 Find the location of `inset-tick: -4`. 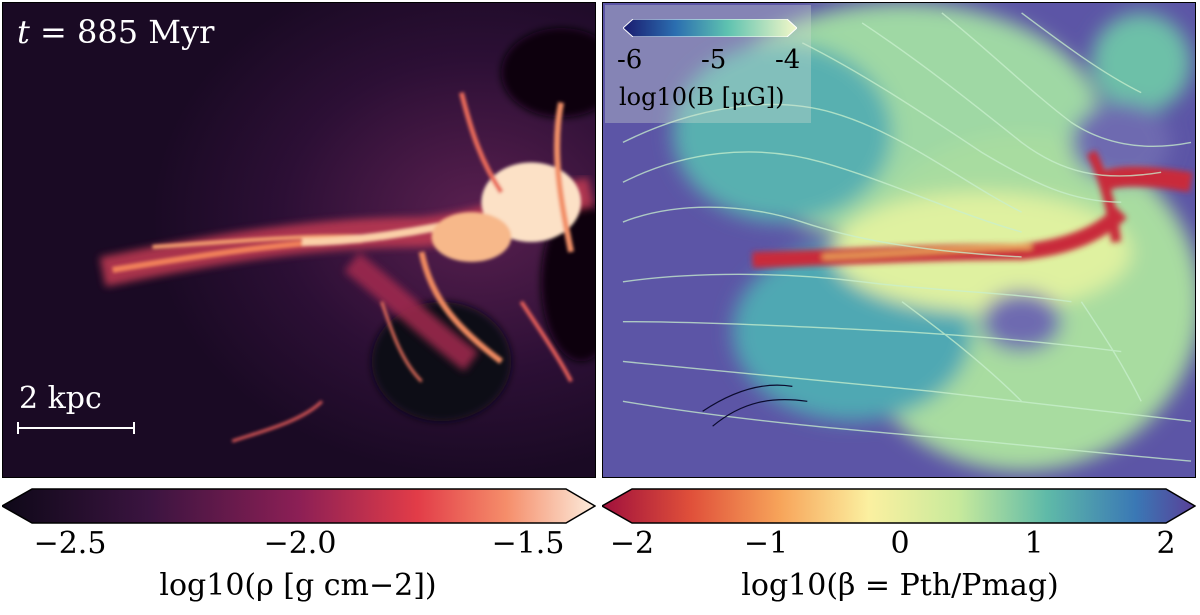

inset-tick: -4 is located at coordinates (788, 60).